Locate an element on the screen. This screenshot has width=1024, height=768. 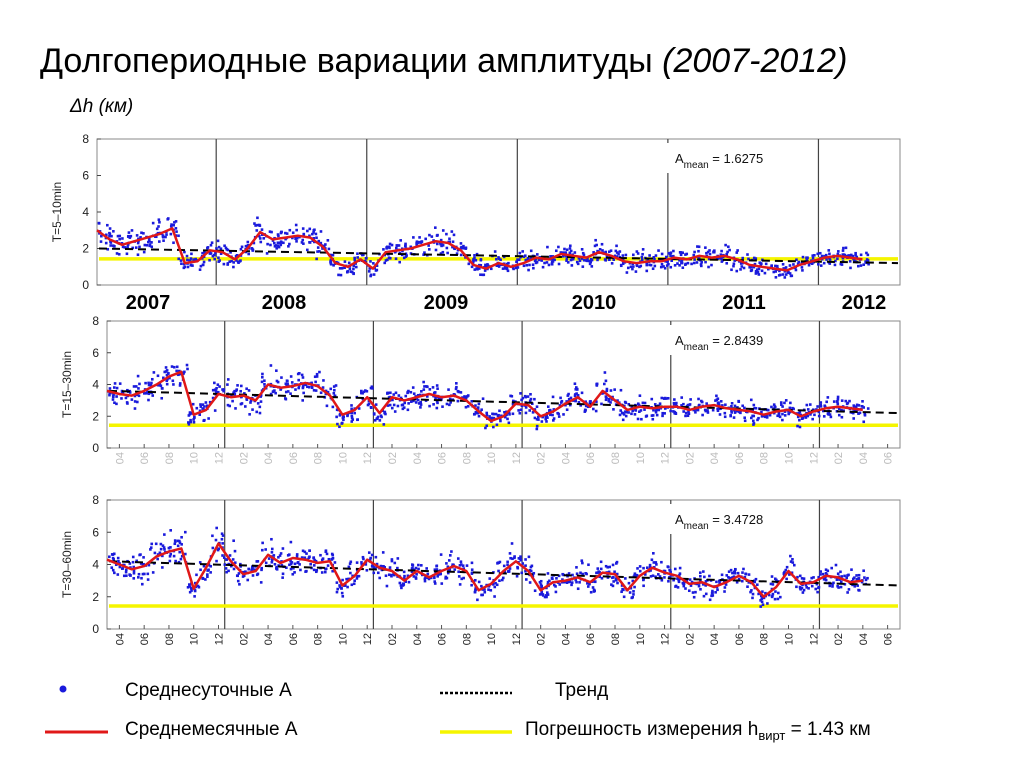
y-tick-label: 8 is located at coordinates (85, 139).